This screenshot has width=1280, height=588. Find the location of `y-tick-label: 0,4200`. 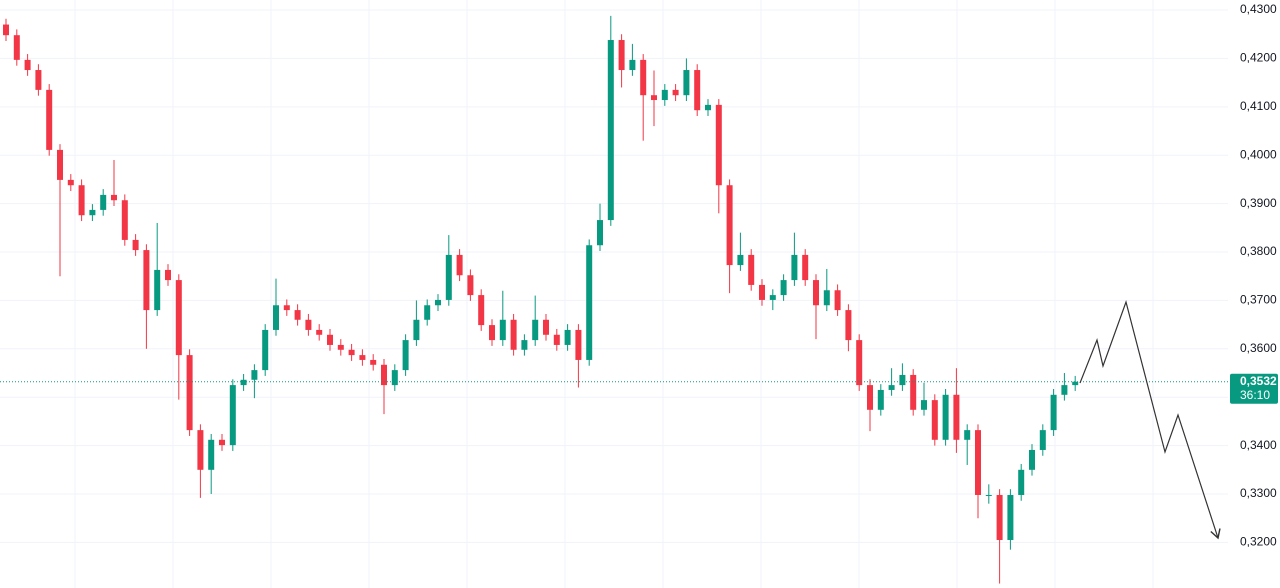

y-tick-label: 0,4200 is located at coordinates (1258, 58).